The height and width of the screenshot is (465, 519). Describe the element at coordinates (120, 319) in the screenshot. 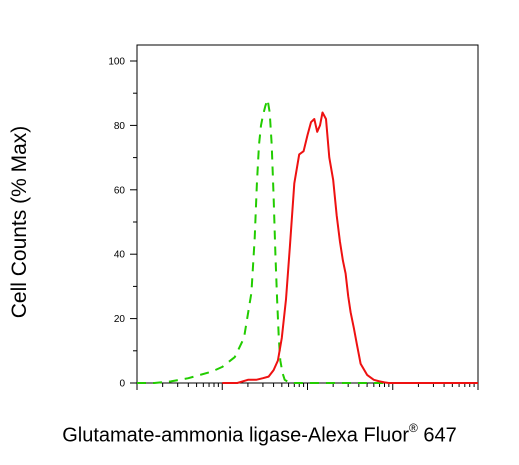

I see `y-tick-label: 20` at that location.